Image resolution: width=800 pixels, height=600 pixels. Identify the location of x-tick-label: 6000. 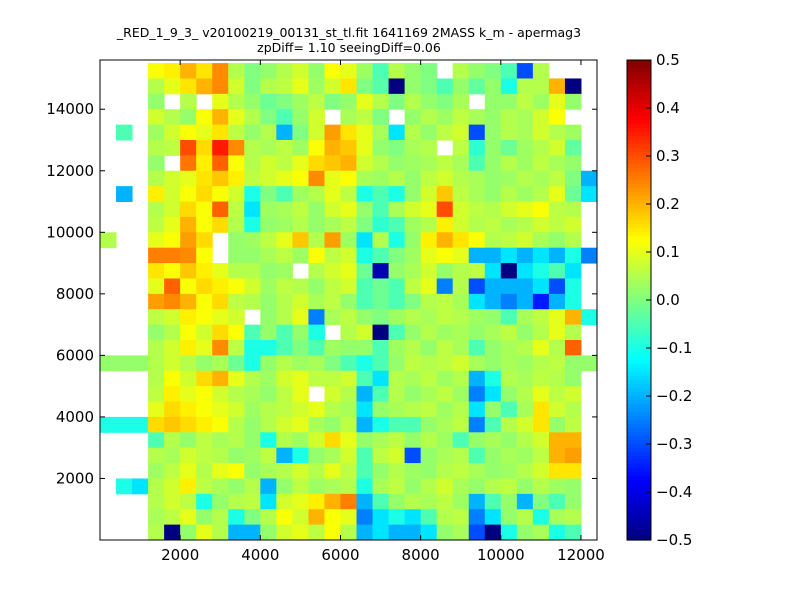
(340, 555).